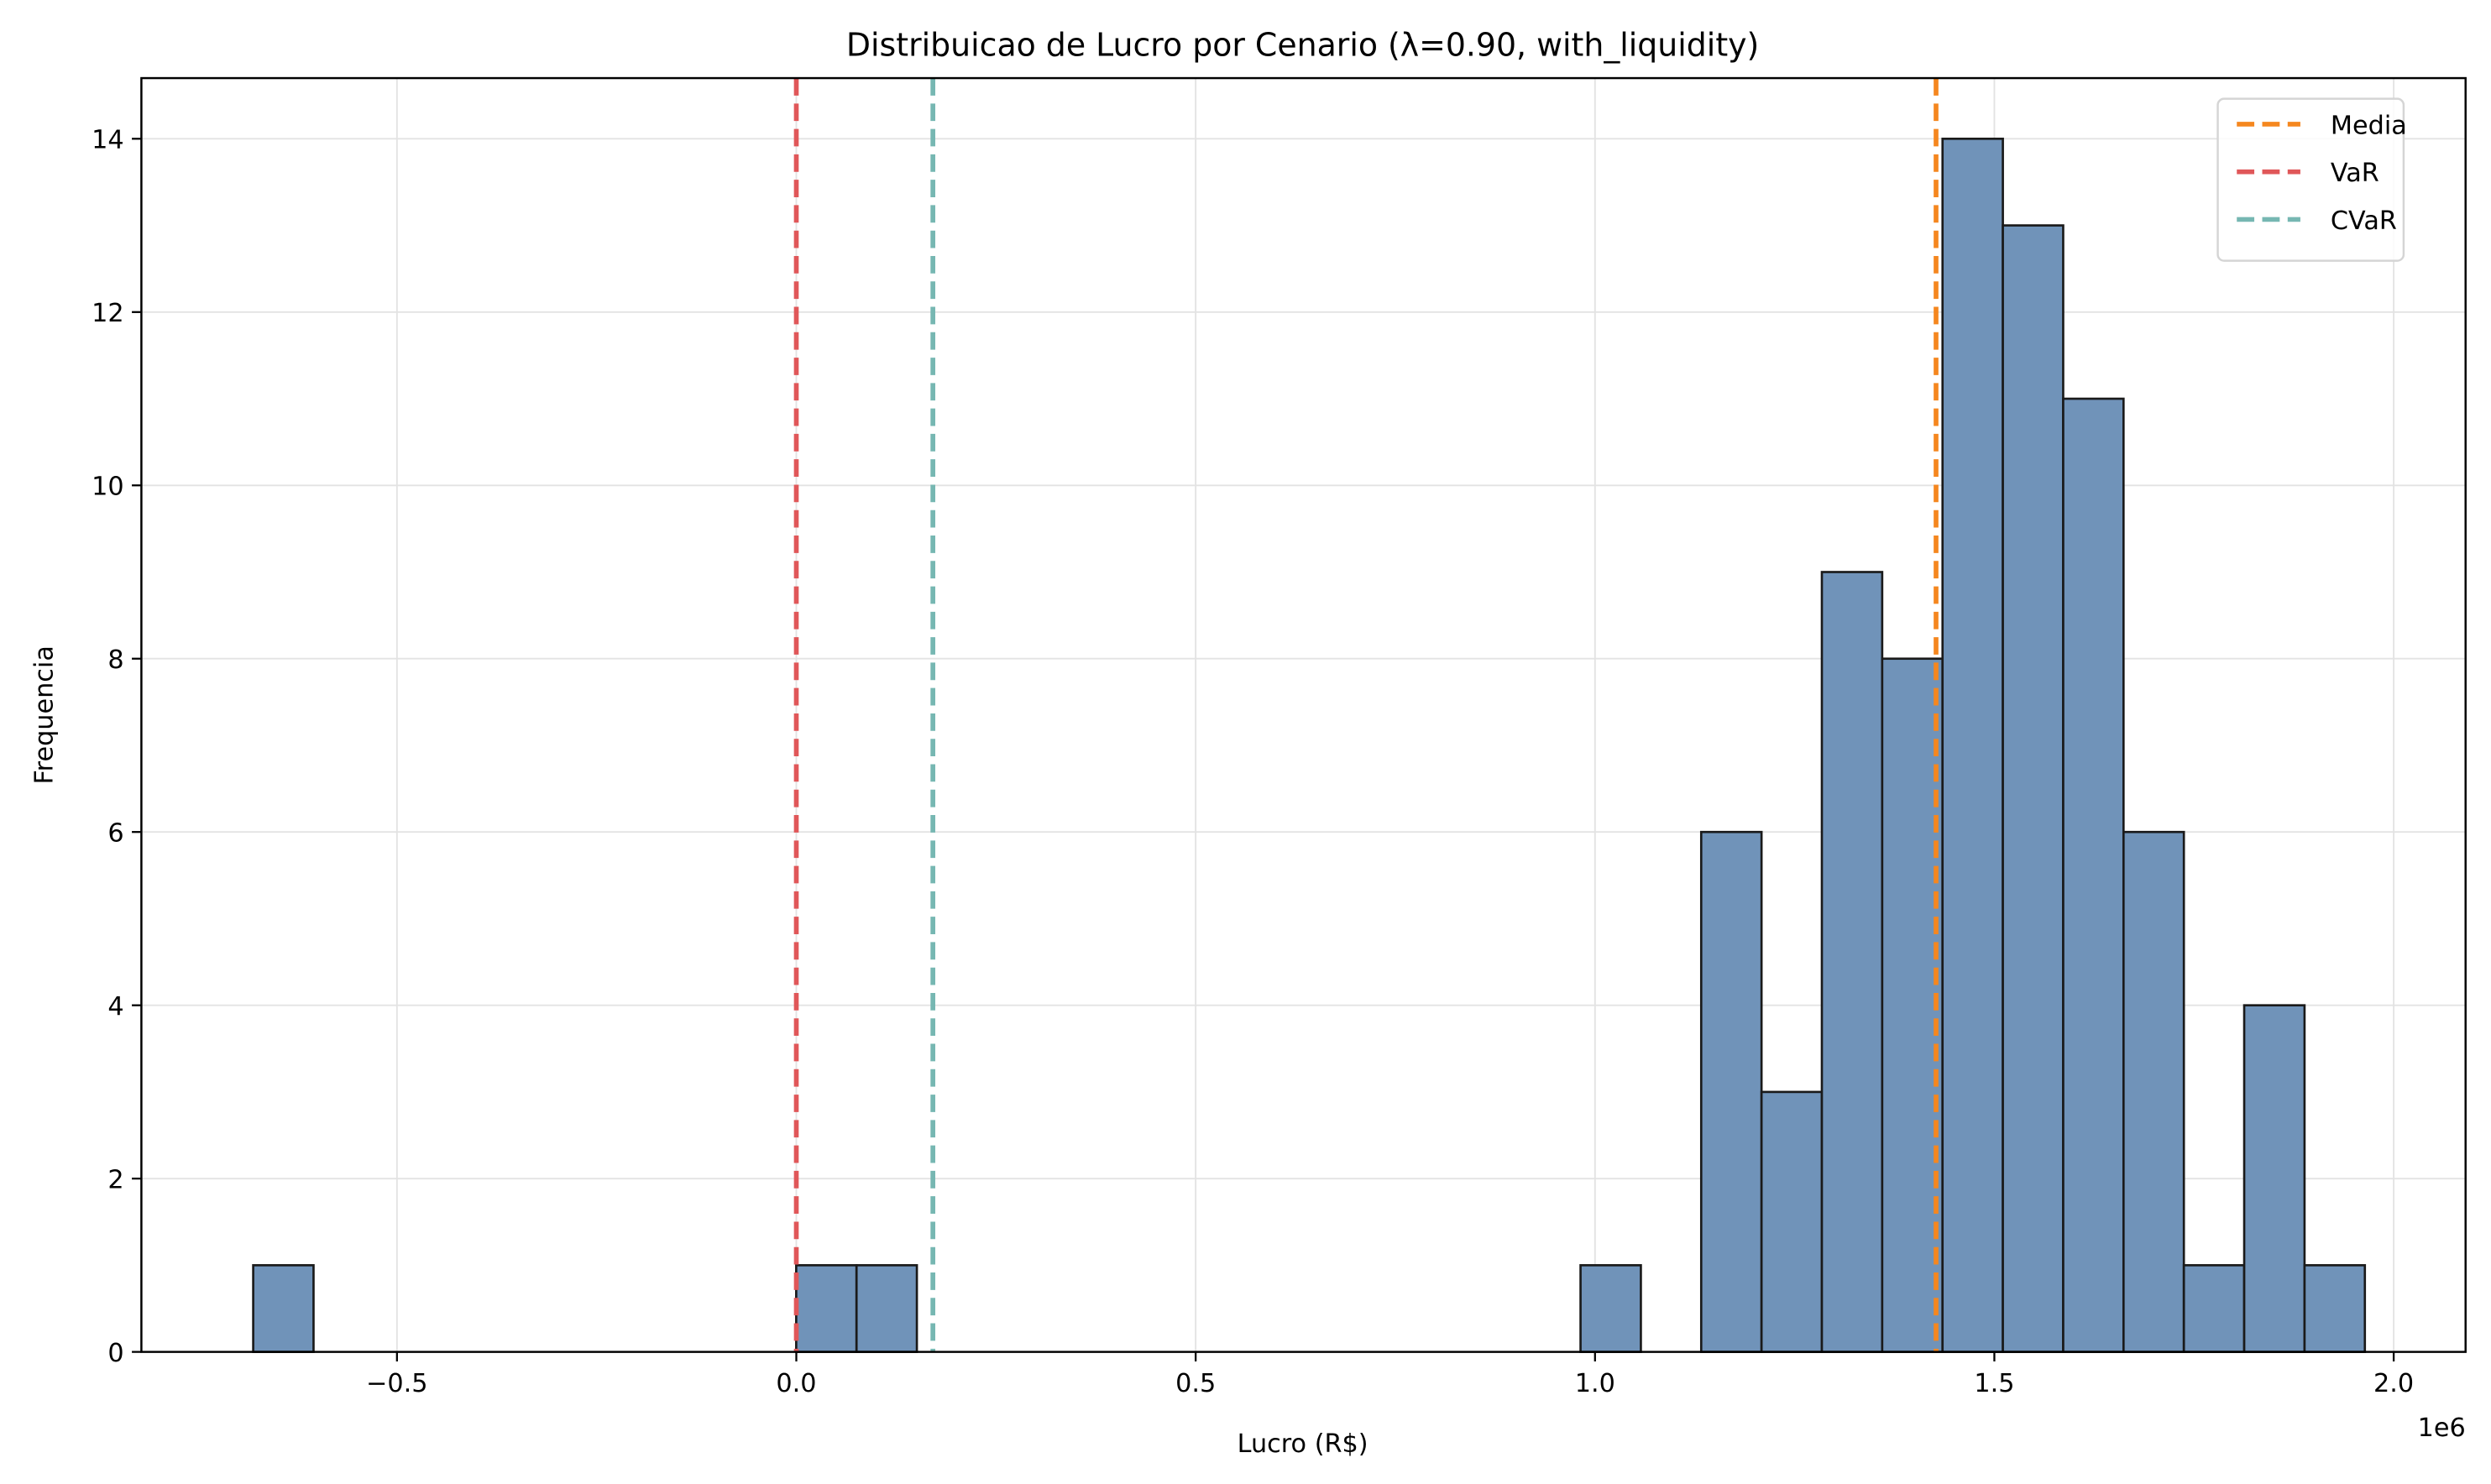  Describe the element at coordinates (115, 1007) in the screenshot. I see `y-tick-label: 4` at that location.